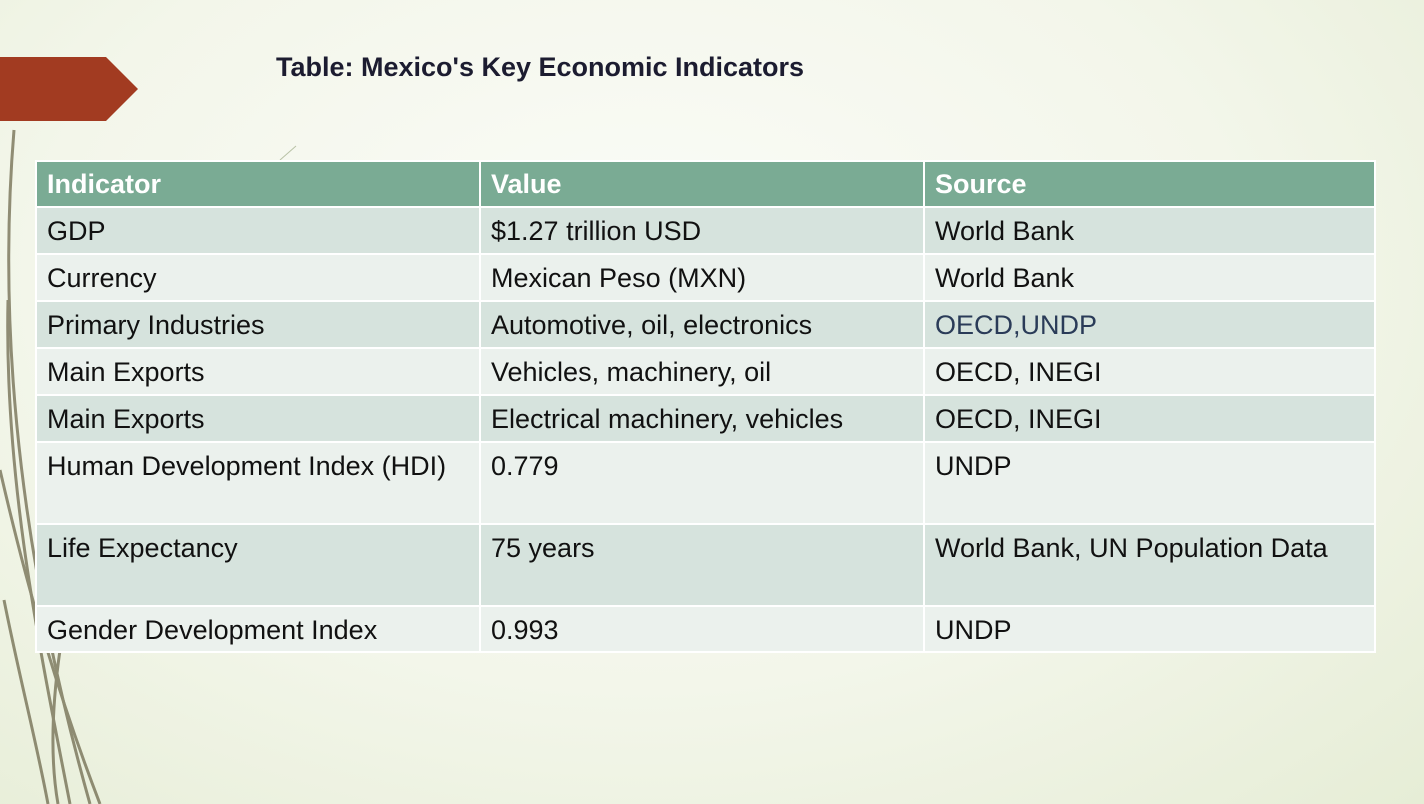  I want to click on header-cell: Value, so click(702, 184).